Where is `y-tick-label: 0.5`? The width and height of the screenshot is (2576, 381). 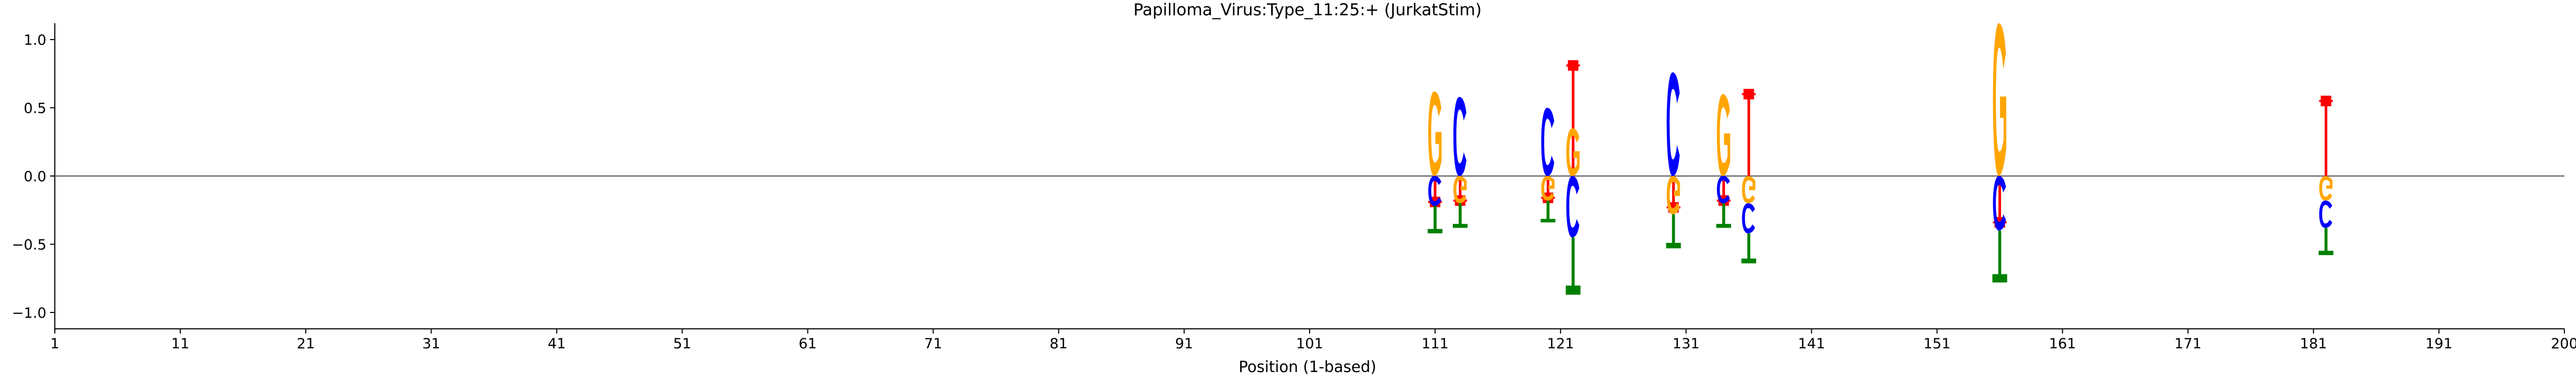 y-tick-label: 0.5 is located at coordinates (35, 109).